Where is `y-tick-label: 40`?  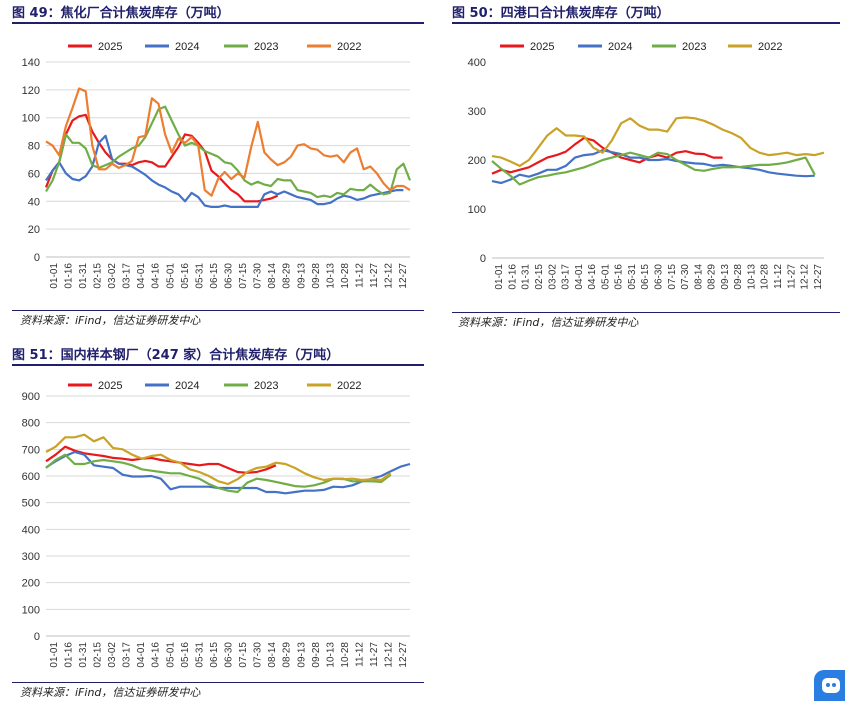
y-tick-label: 40 is located at coordinates (34, 202).